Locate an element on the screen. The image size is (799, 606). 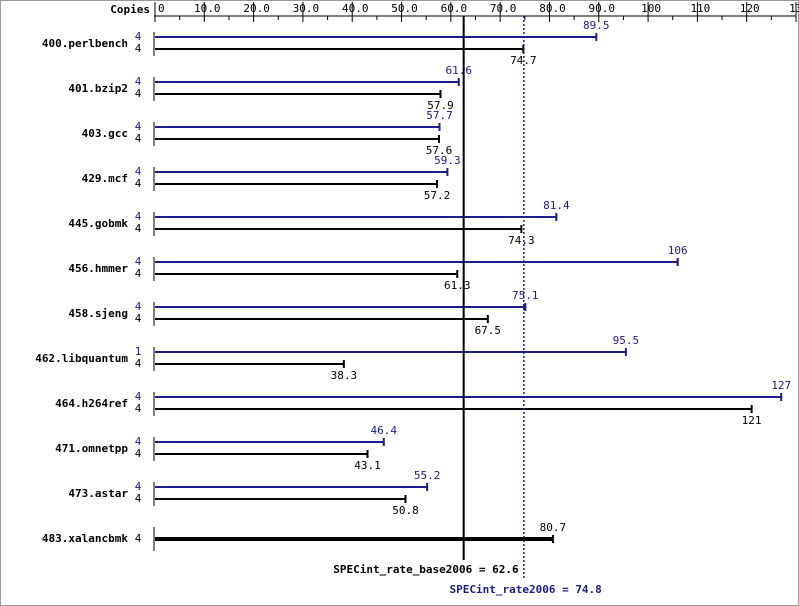
x-tick-label: 80.0 is located at coordinates (552, 8).